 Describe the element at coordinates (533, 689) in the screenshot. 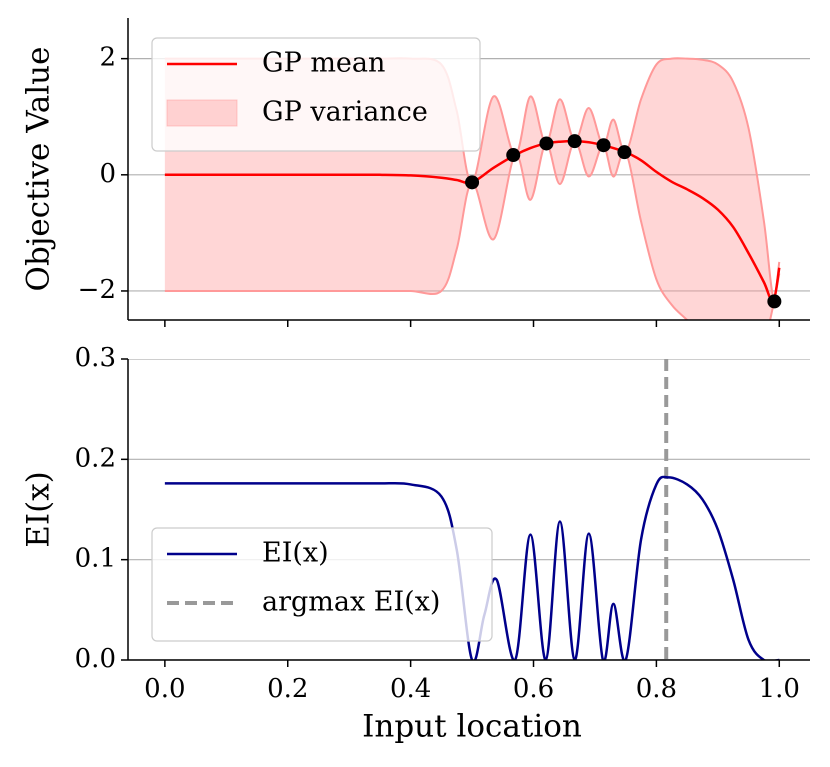

I see `x-tick-label: 0.6` at that location.